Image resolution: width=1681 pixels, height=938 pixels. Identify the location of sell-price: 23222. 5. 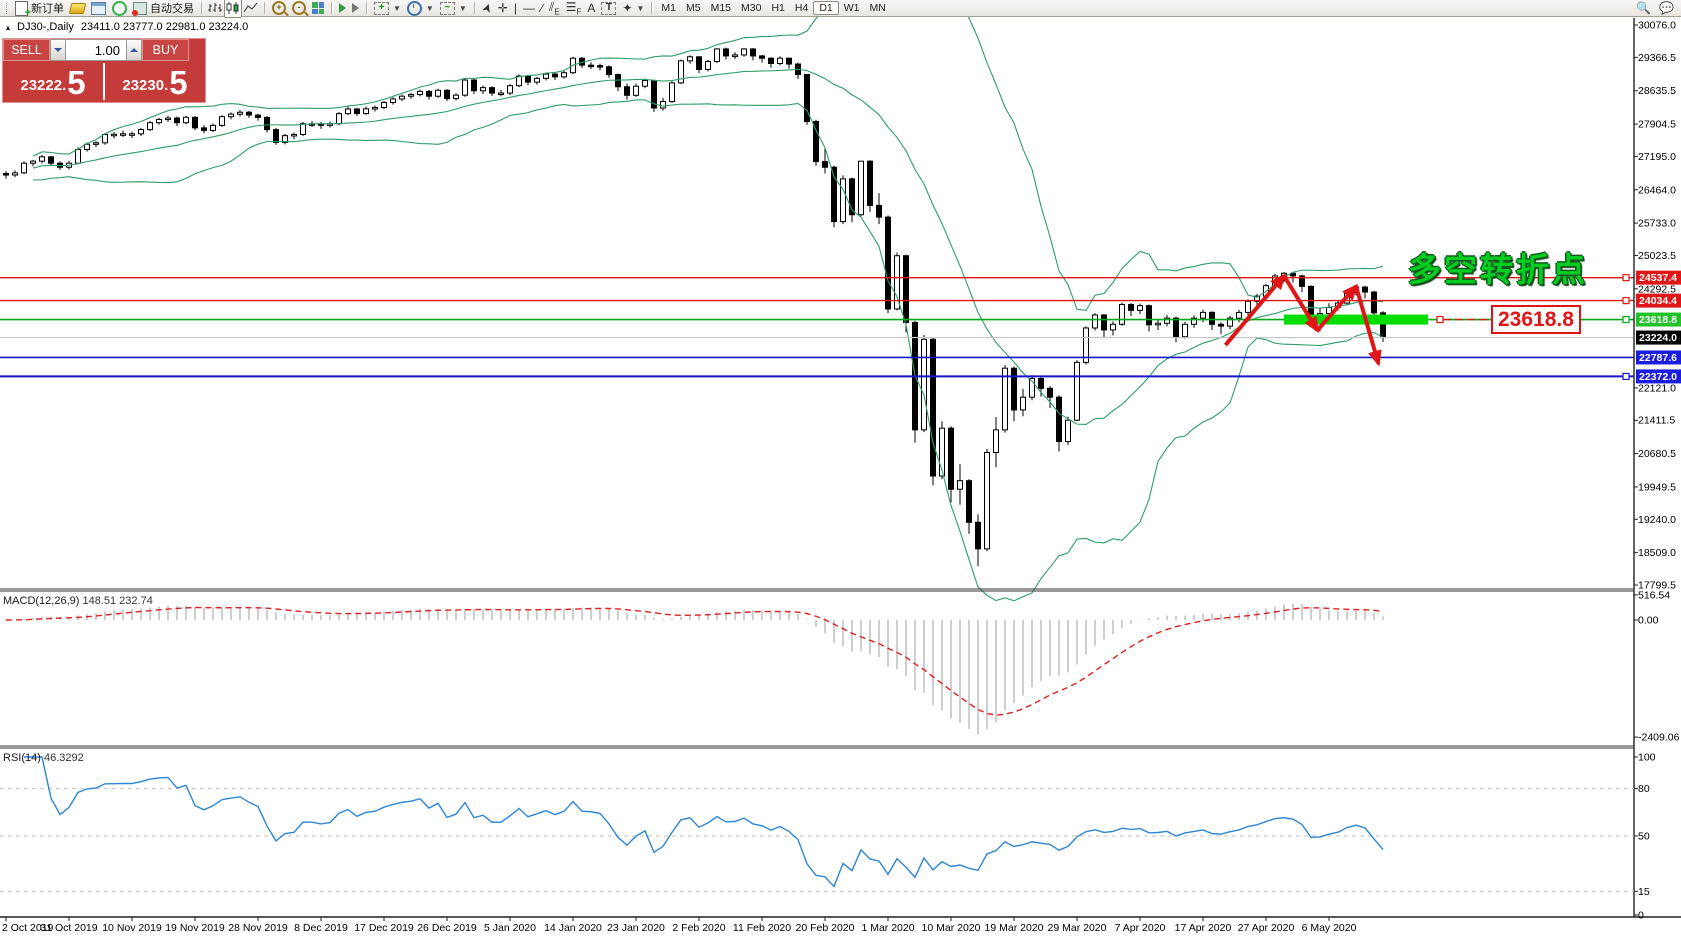
(53, 81).